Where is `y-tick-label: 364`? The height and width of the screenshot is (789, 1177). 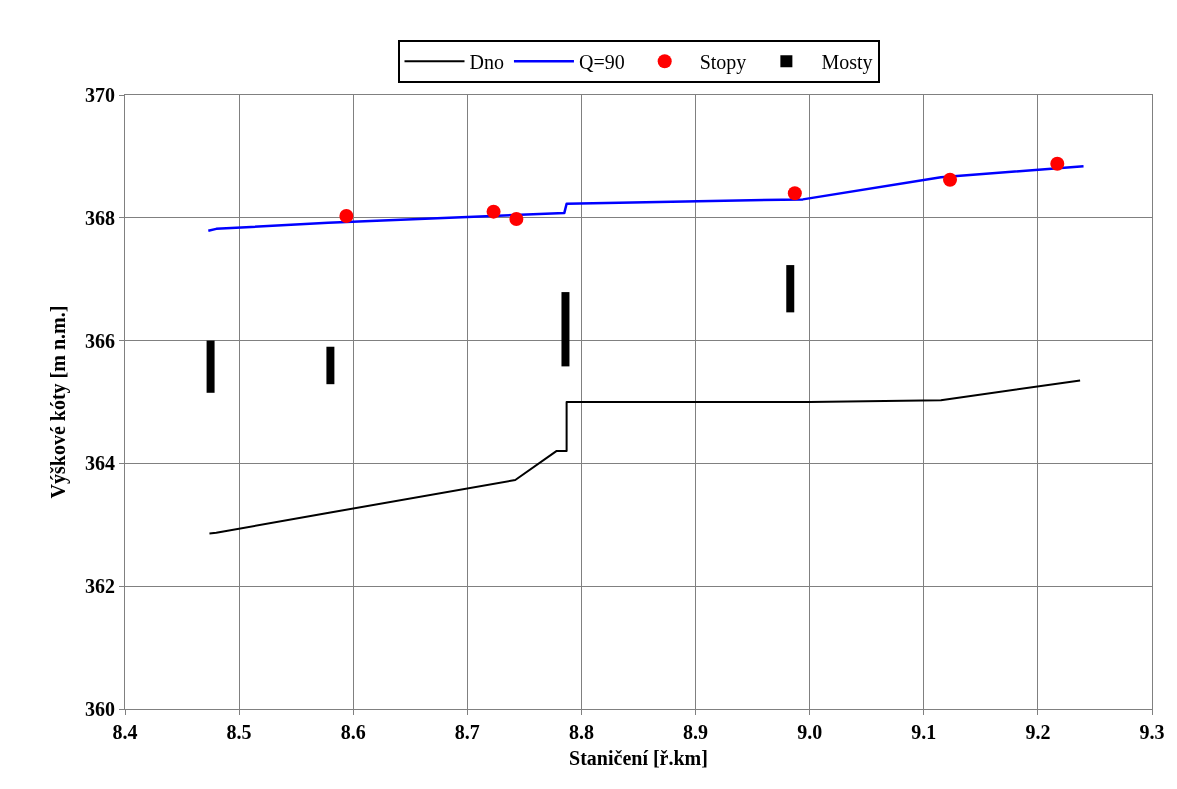 y-tick-label: 364 is located at coordinates (100, 463).